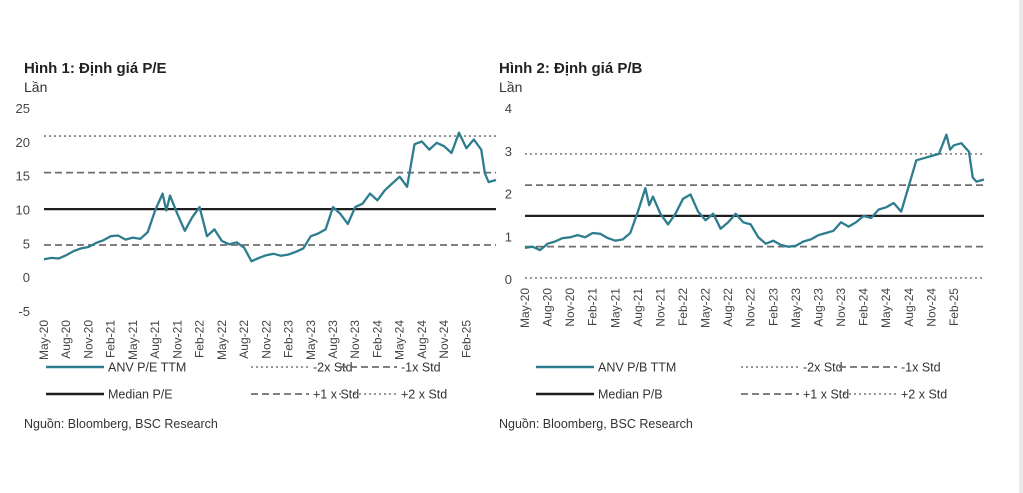  I want to click on legend-label: Median P/B, so click(630, 395).